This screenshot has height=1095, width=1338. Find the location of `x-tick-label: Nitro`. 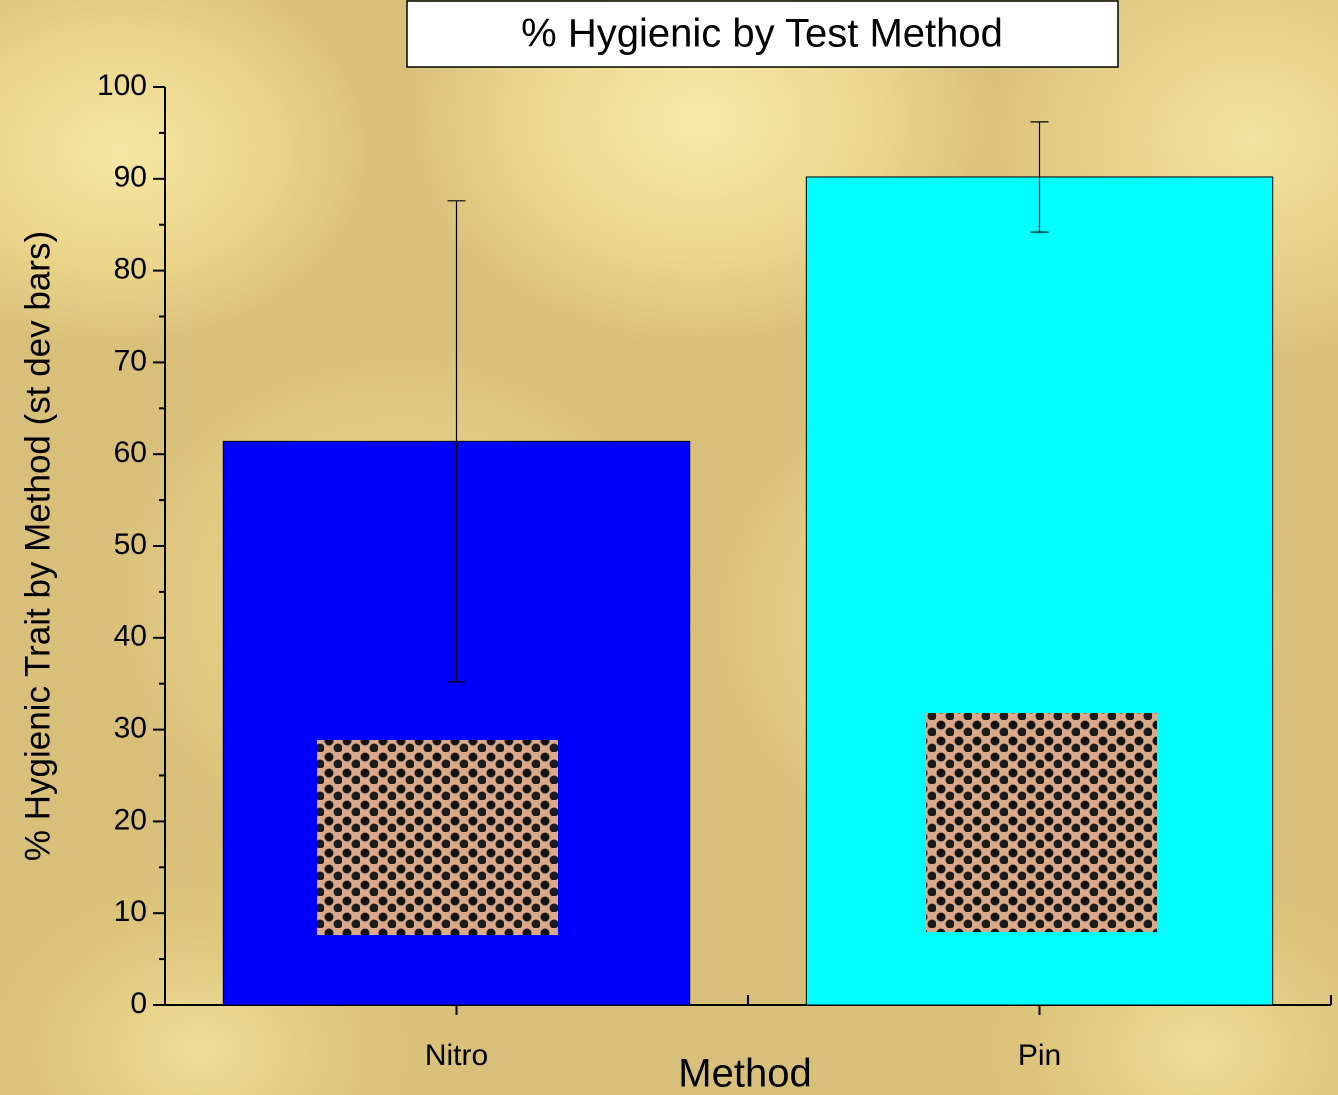

x-tick-label: Nitro is located at coordinates (456, 1055).